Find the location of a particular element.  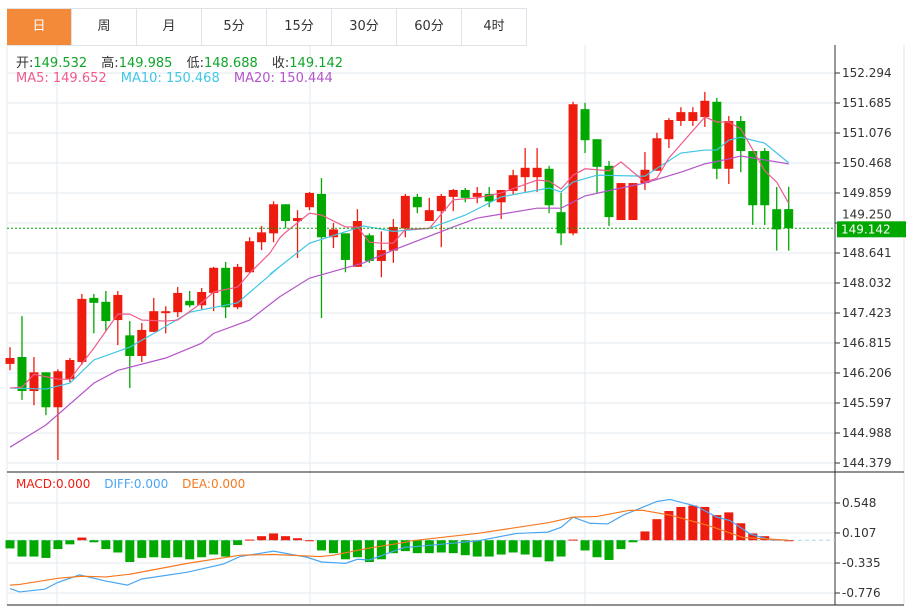

tab-2: 月 is located at coordinates (169, 27).